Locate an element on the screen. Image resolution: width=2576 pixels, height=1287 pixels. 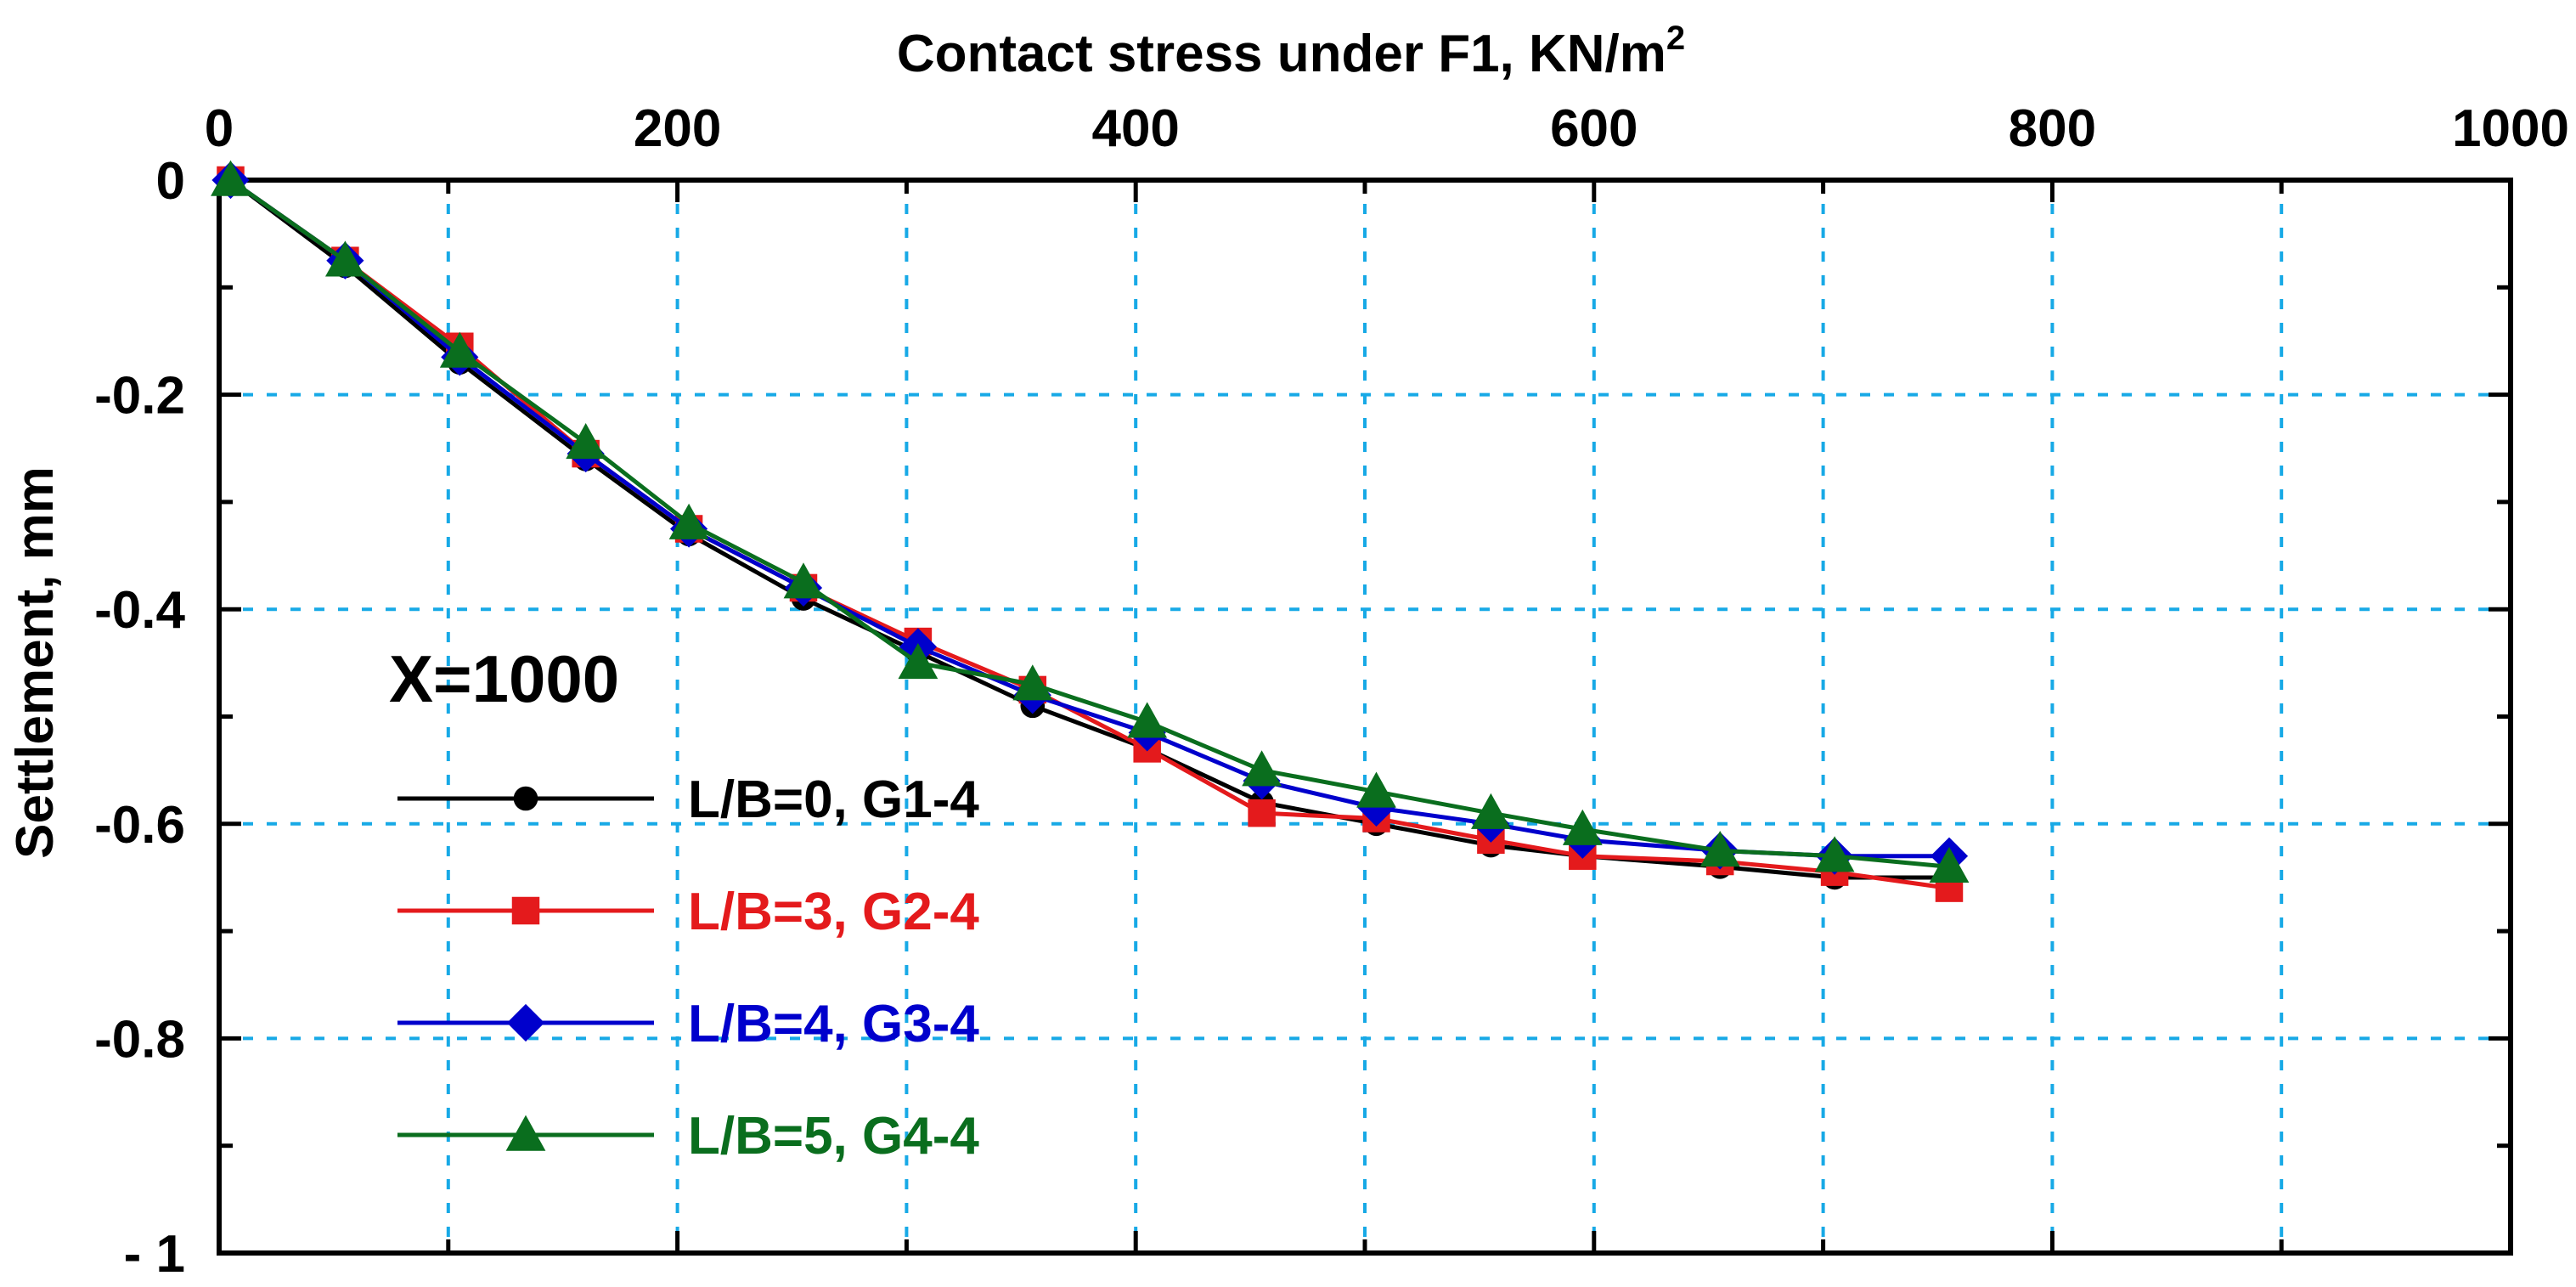
y-tick-label: -0.4 is located at coordinates (139, 610).